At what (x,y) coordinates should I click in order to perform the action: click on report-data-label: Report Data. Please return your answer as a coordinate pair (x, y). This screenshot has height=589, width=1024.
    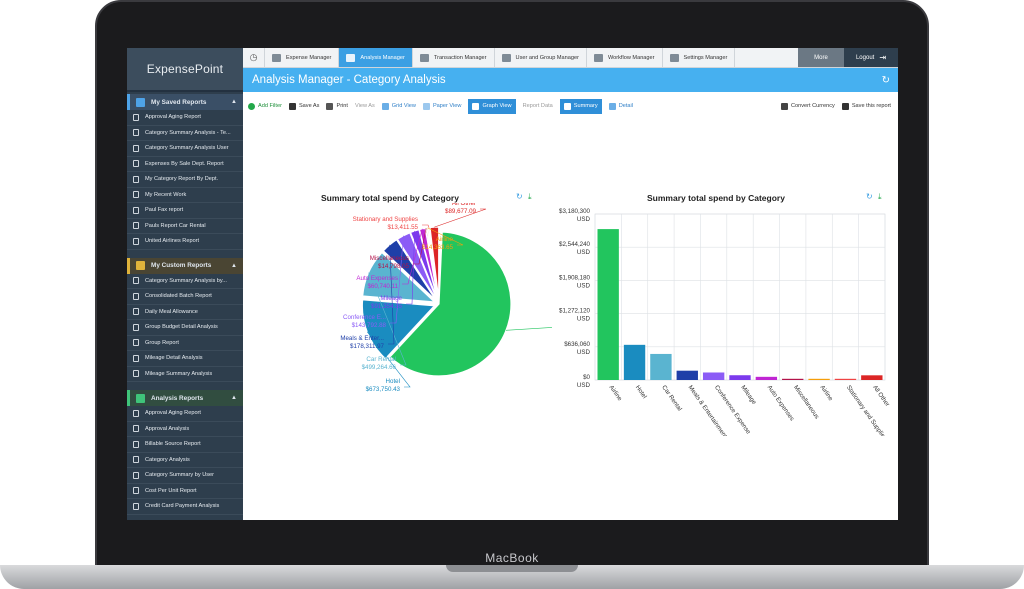
    Looking at the image, I should click on (537, 106).